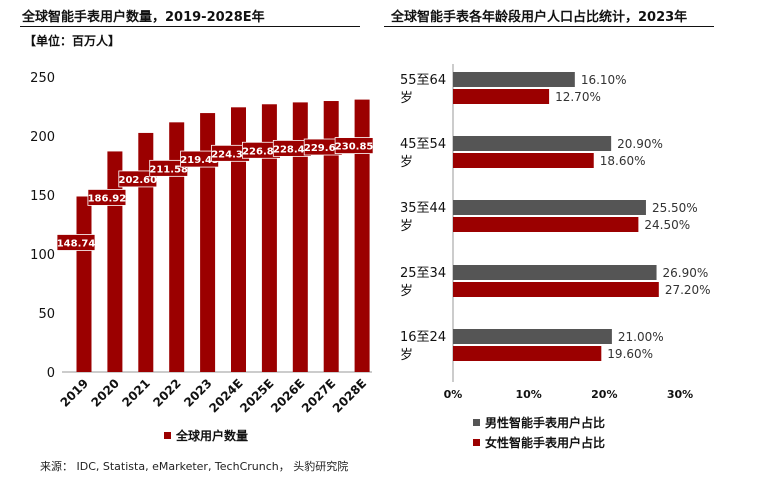 This screenshot has width=767, height=484. What do you see at coordinates (423, 80) in the screenshot?
I see `category-label-line1: 55至64` at bounding box center [423, 80].